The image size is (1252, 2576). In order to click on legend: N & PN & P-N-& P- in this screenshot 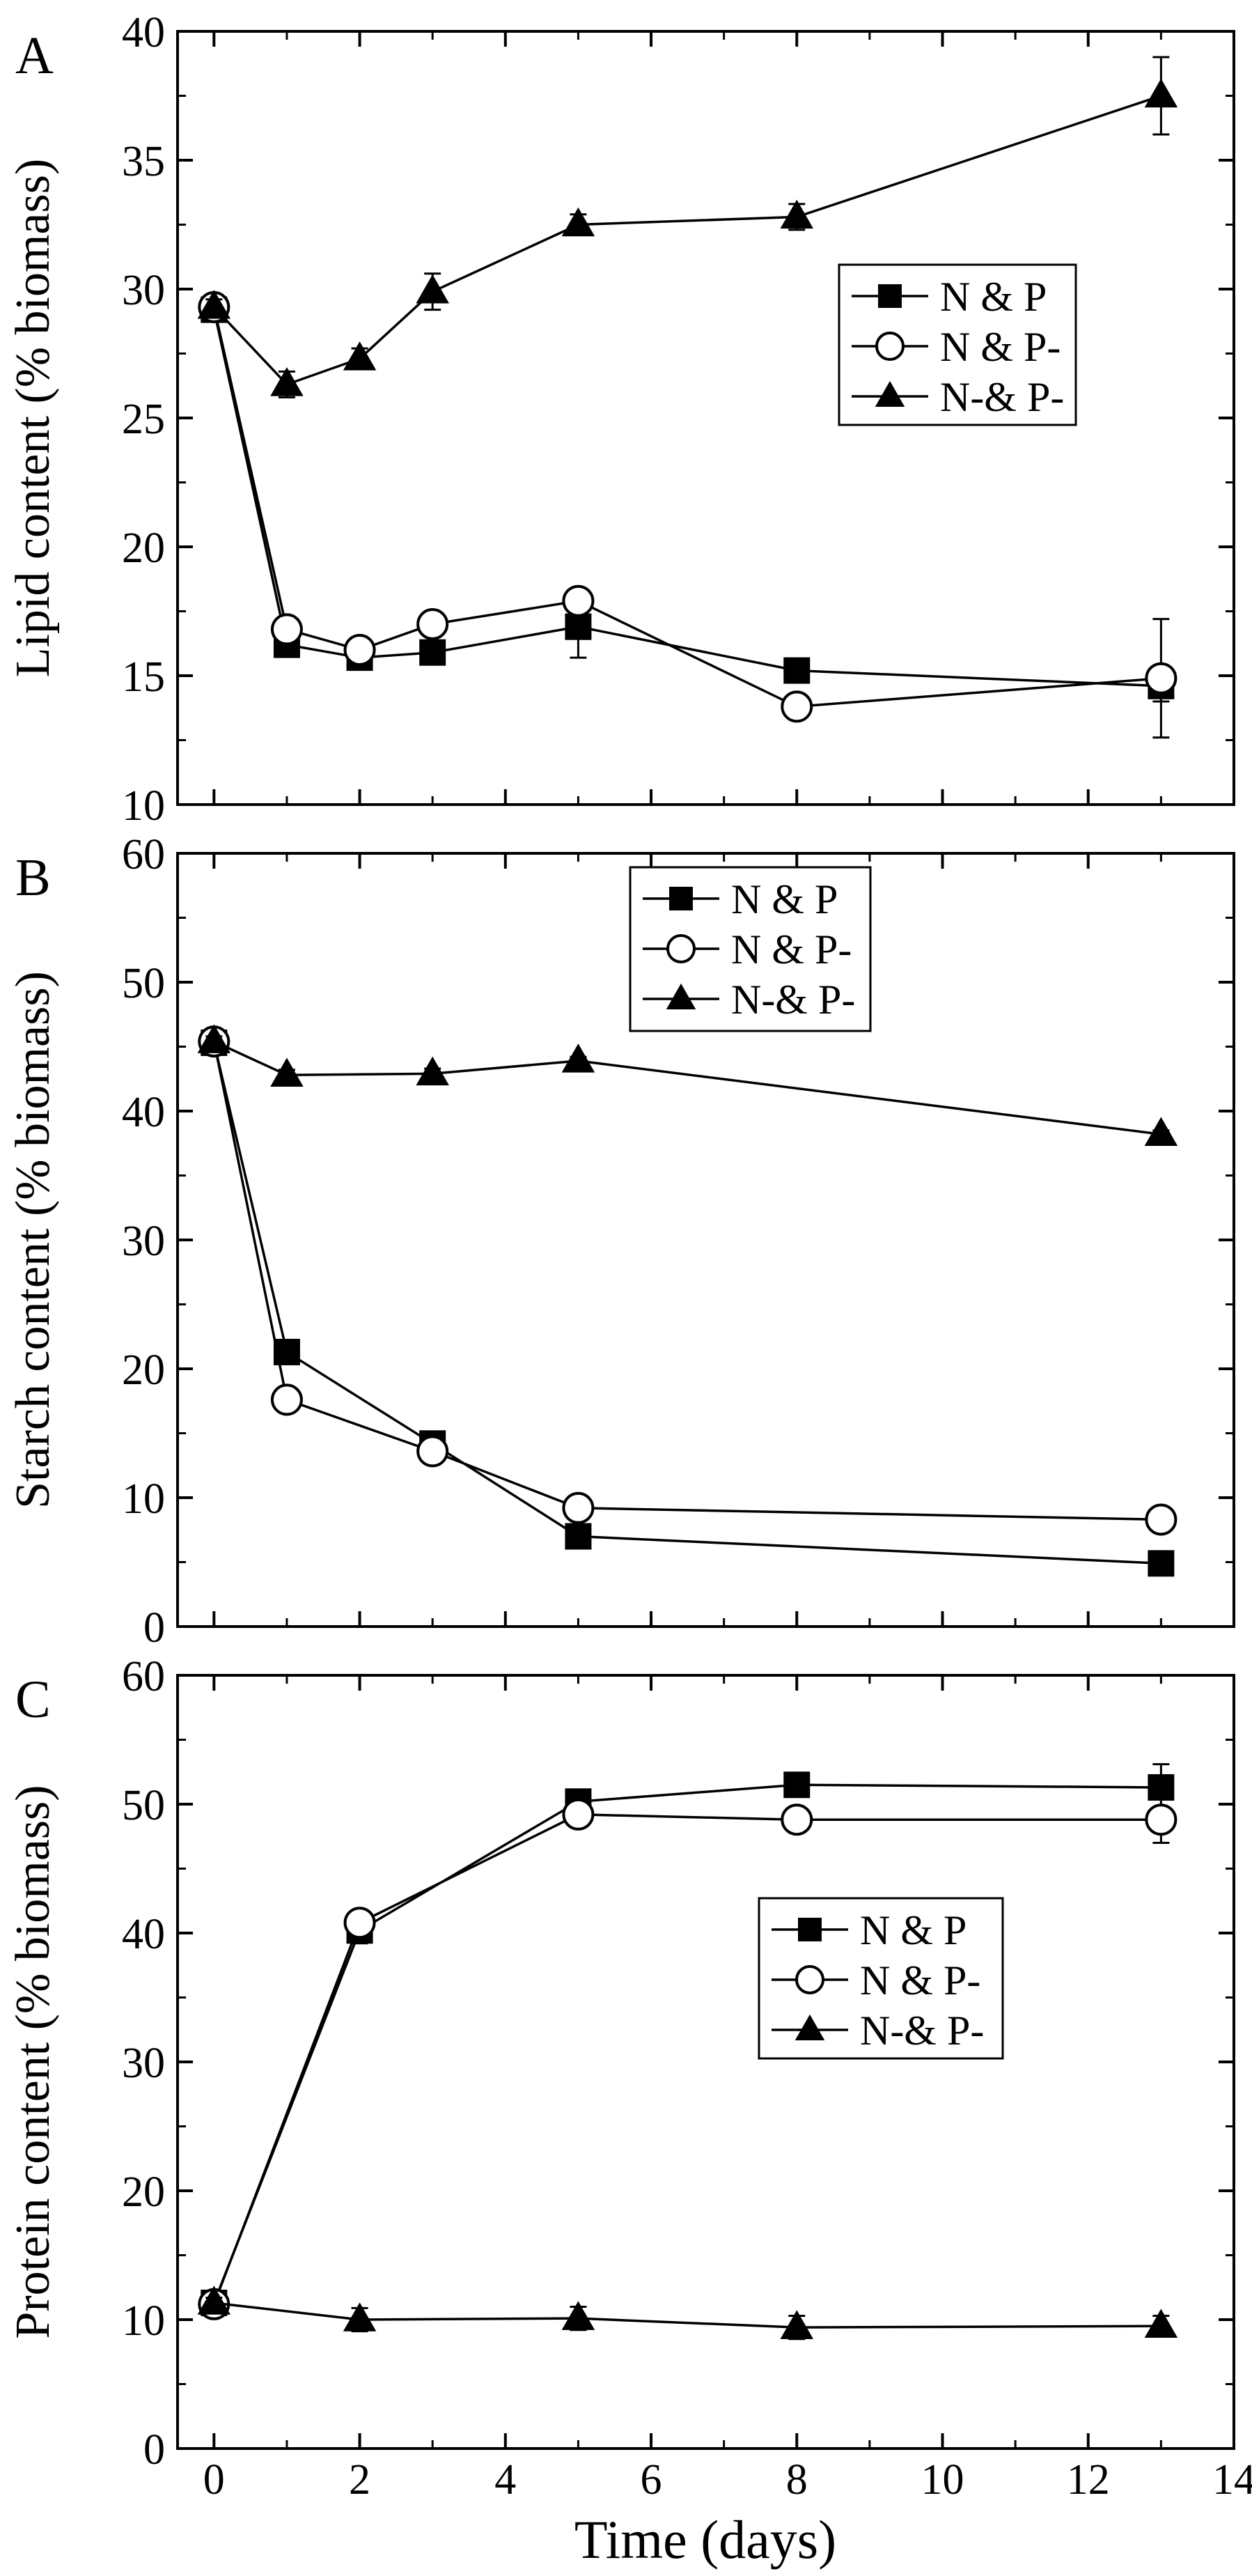, I will do `click(958, 344)`.